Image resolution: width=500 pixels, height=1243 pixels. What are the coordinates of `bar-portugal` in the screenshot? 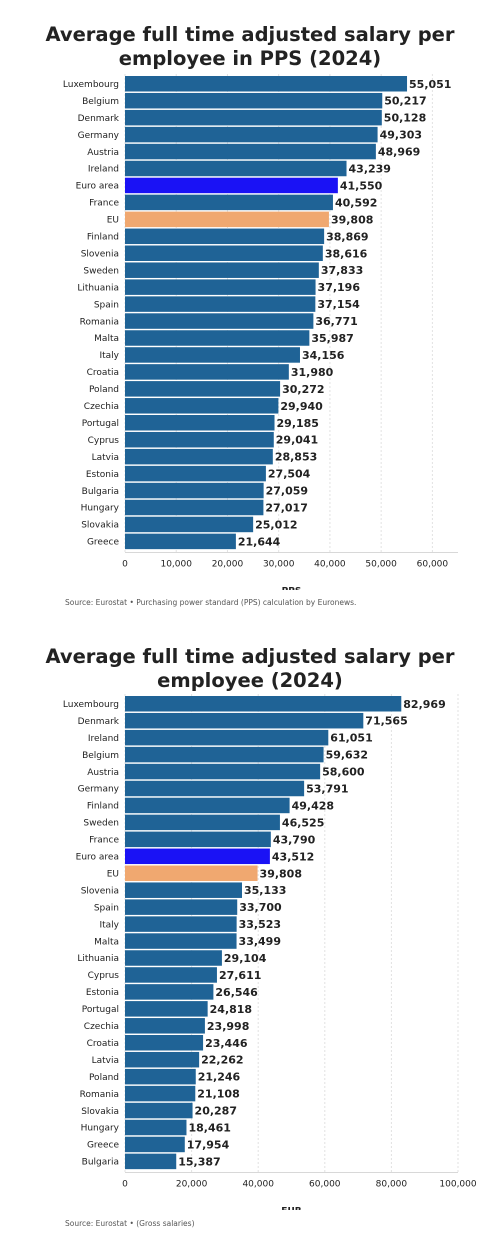 It's located at (166, 1009).